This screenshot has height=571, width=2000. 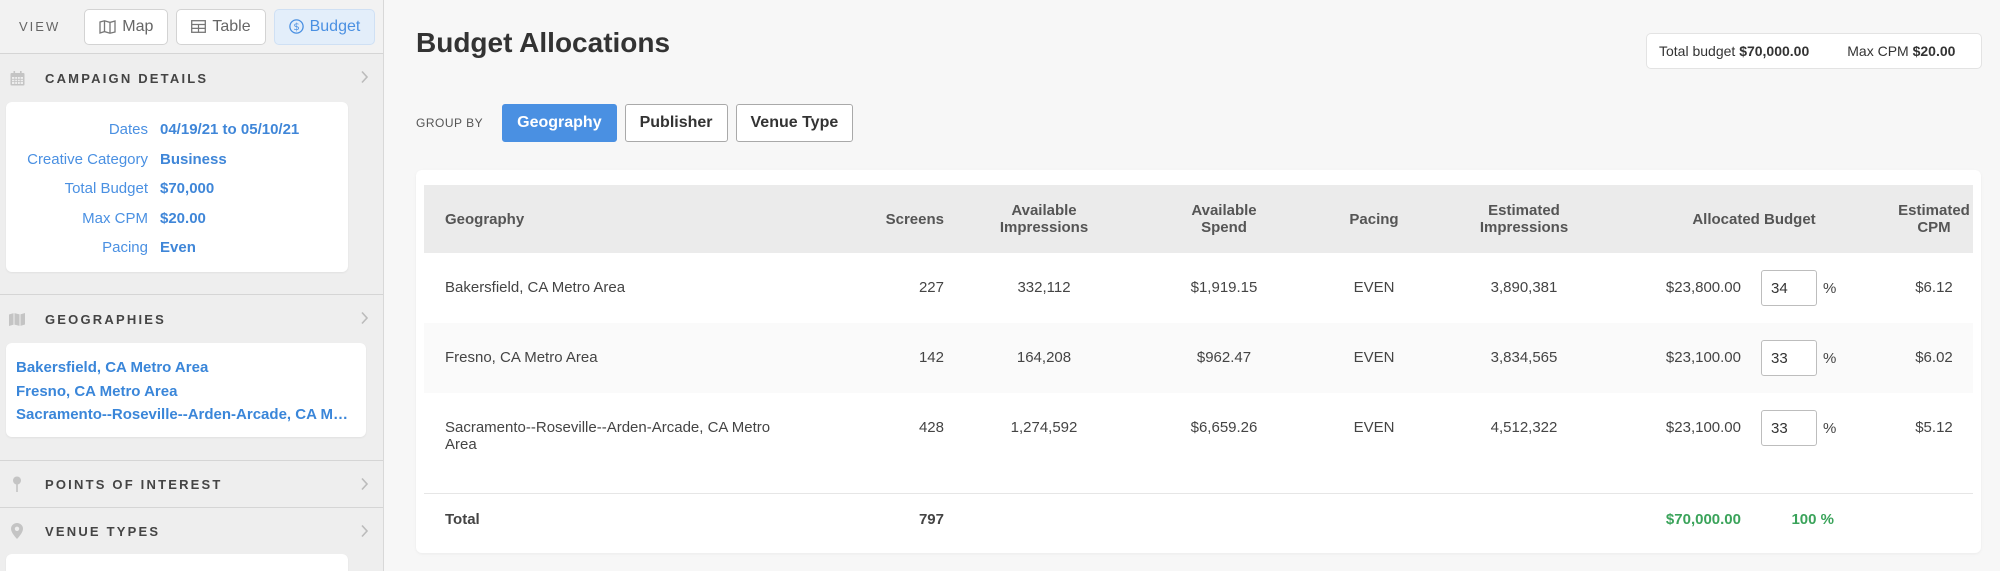 What do you see at coordinates (1812, 519) in the screenshot?
I see `total-percent: 100 %` at bounding box center [1812, 519].